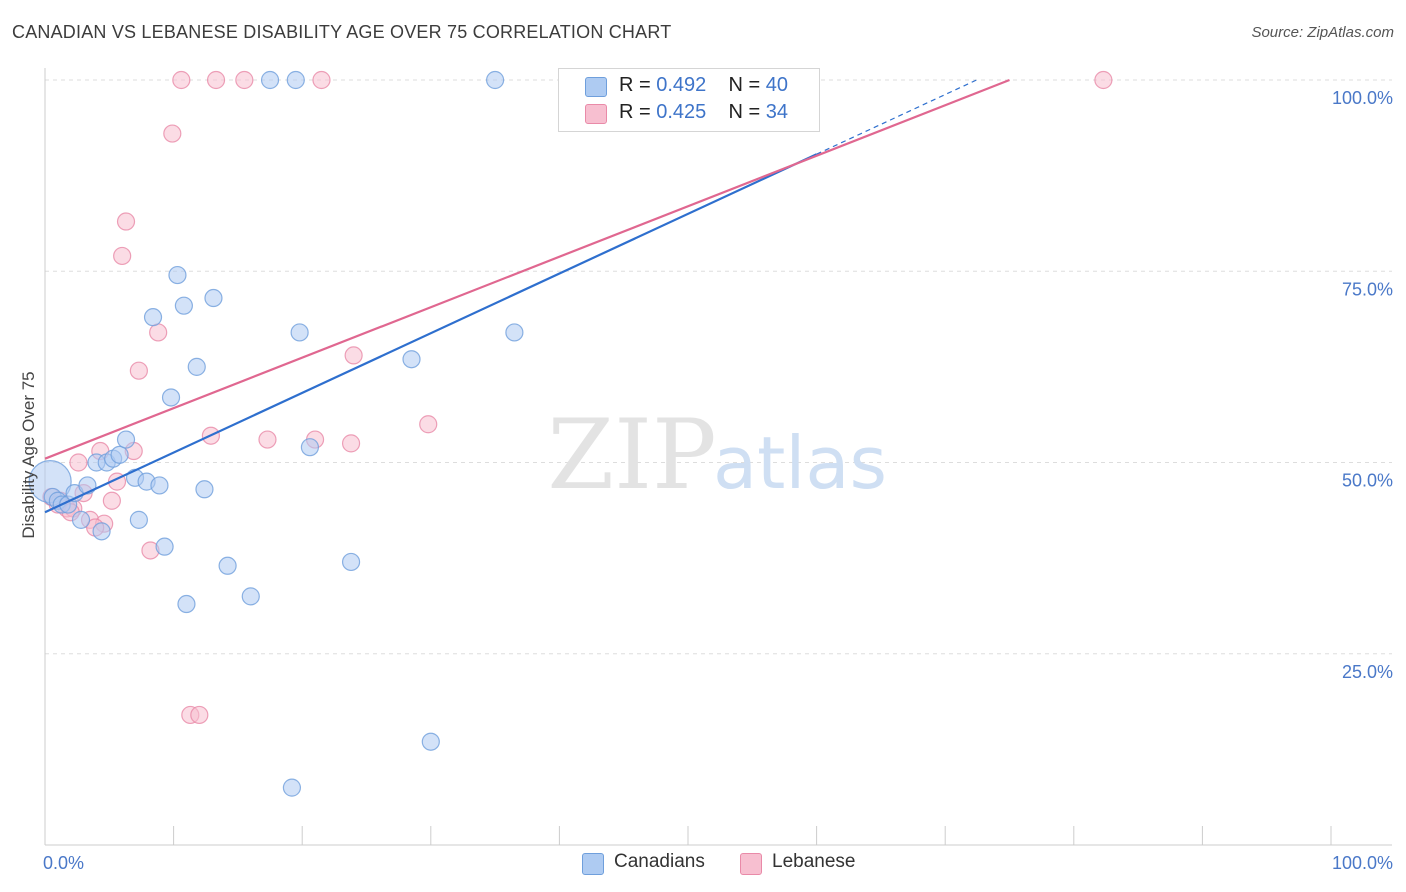 This screenshot has width=1406, height=892. I want to click on stats-legend: R = 0.492 N = 40 R = 0.425 N = 34, so click(689, 100).